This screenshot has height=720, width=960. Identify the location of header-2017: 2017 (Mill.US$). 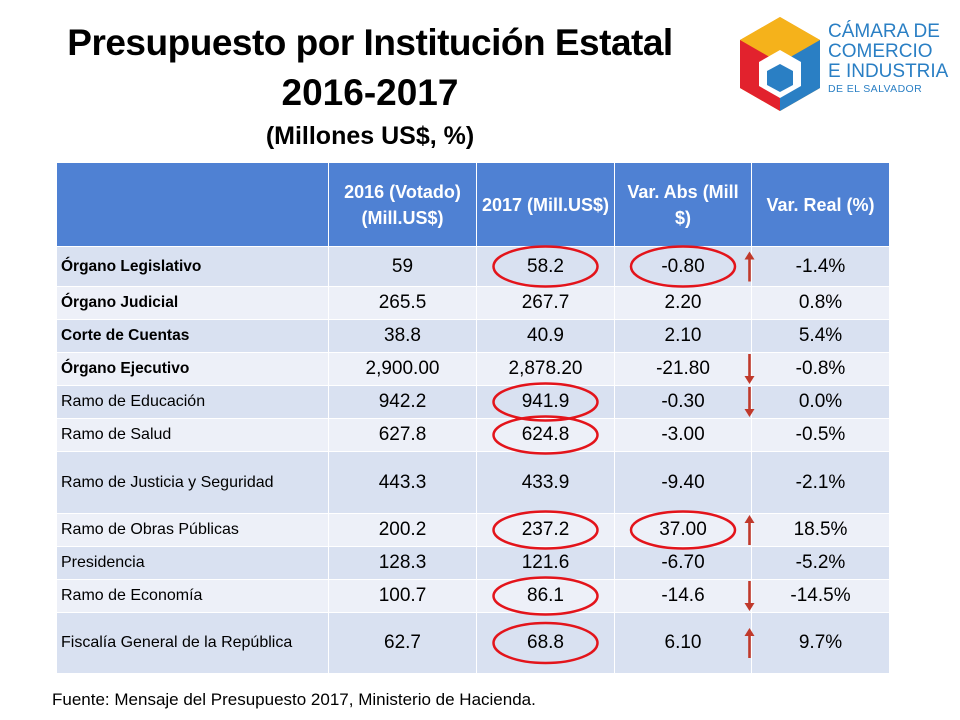
(545, 204).